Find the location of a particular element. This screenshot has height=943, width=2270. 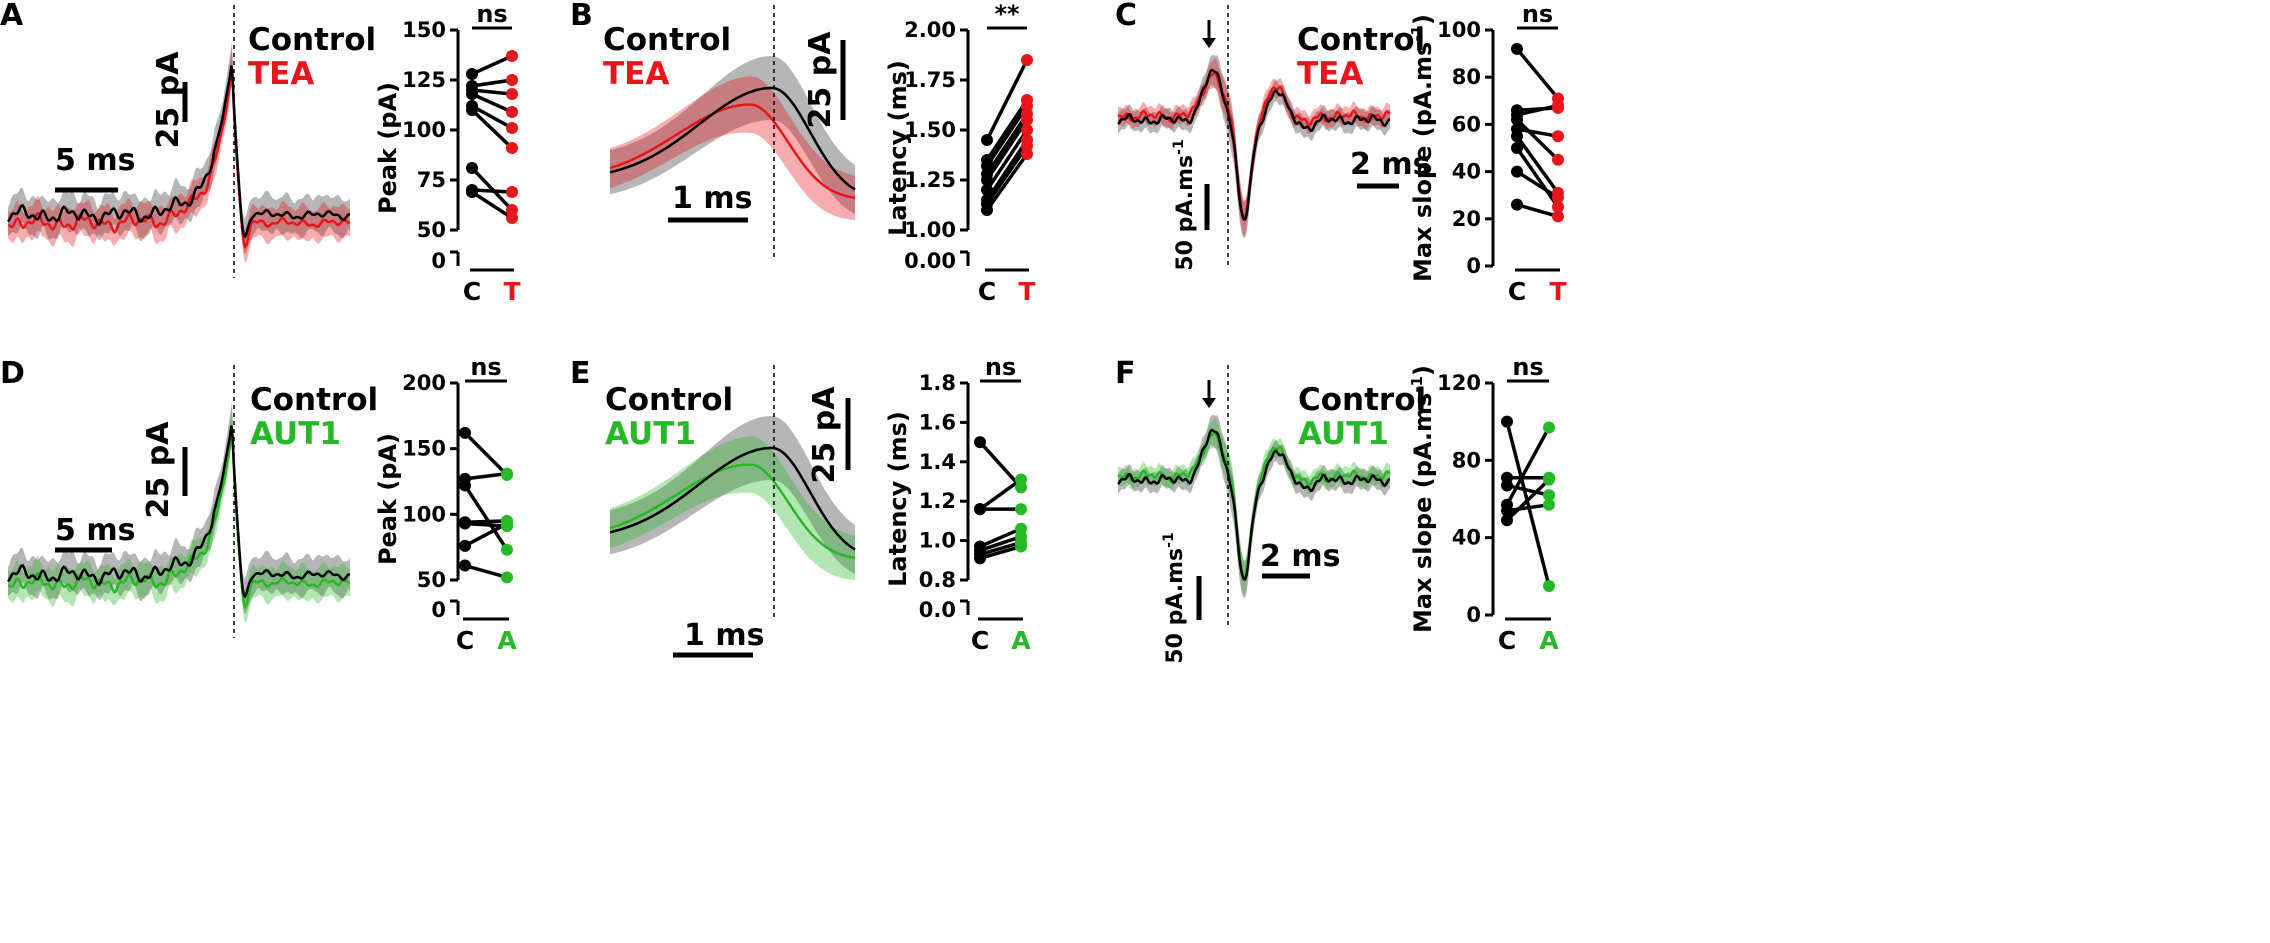

panel-letter: F is located at coordinates (1125, 373).